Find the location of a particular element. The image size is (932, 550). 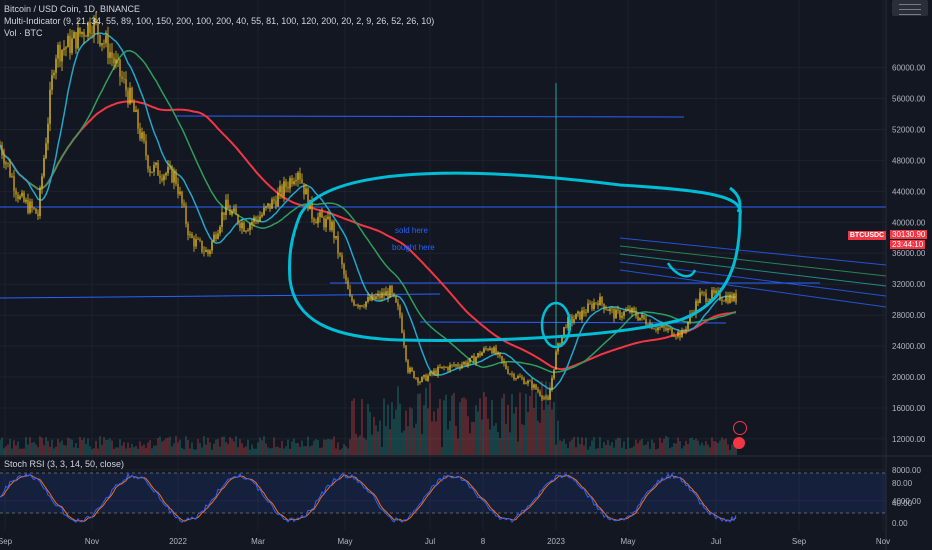

bought-annotation: bought here is located at coordinates (413, 247).